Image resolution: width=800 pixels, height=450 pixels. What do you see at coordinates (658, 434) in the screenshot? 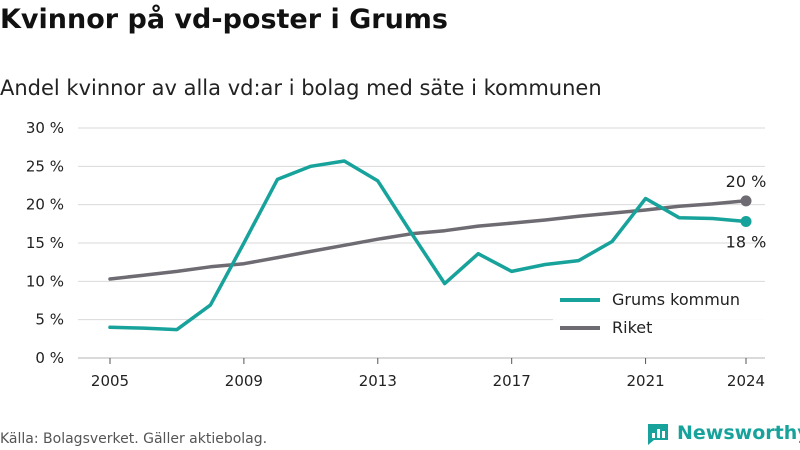
I see `newsworthy-logo-icon` at bounding box center [658, 434].